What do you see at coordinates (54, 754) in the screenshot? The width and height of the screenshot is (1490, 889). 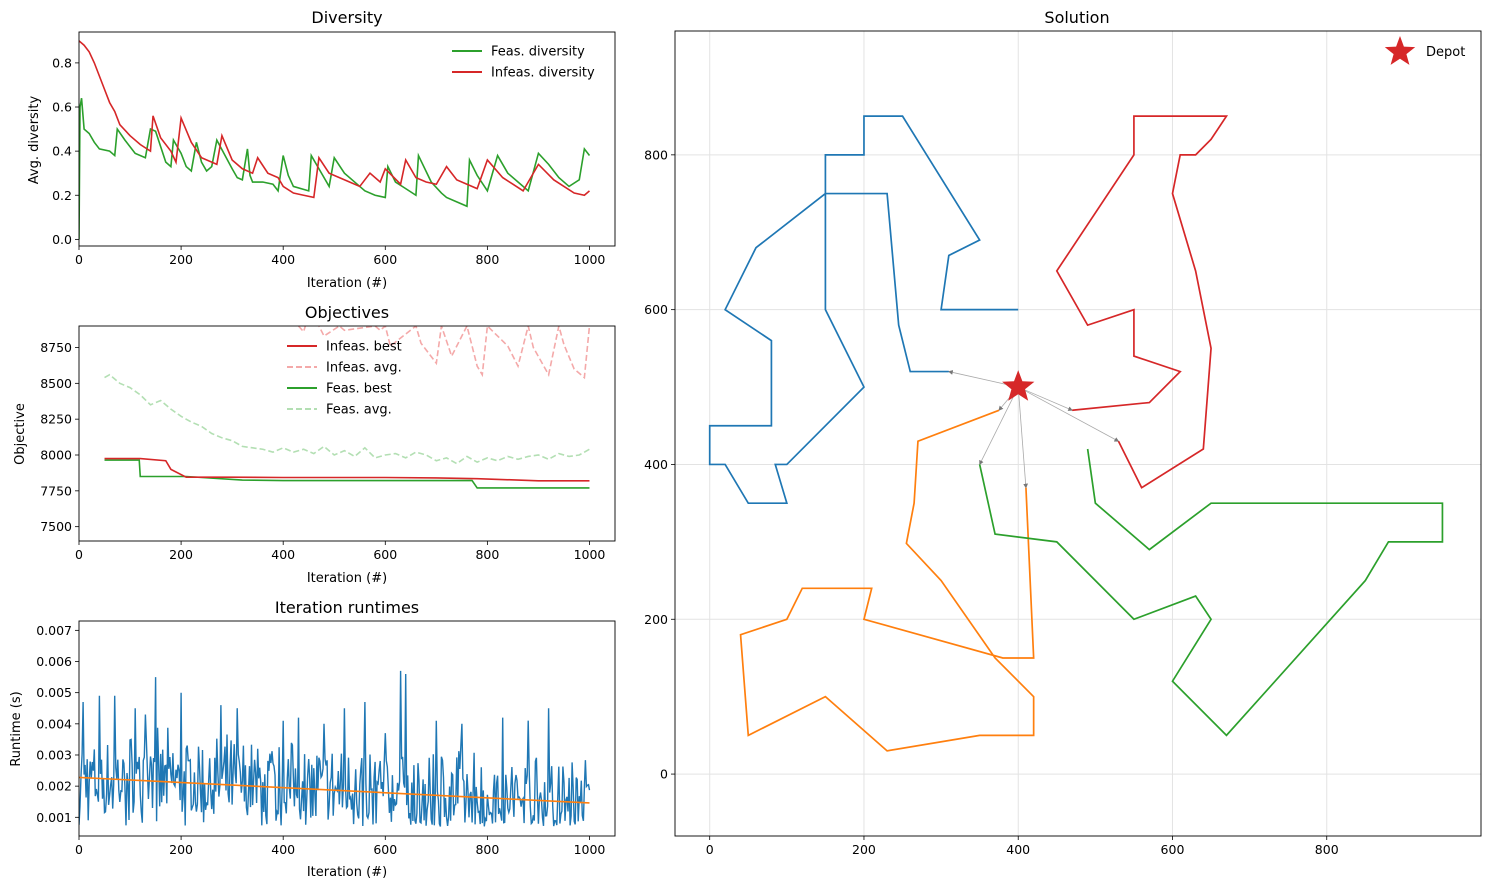 I see `y-tick-label: 0.003` at bounding box center [54, 754].